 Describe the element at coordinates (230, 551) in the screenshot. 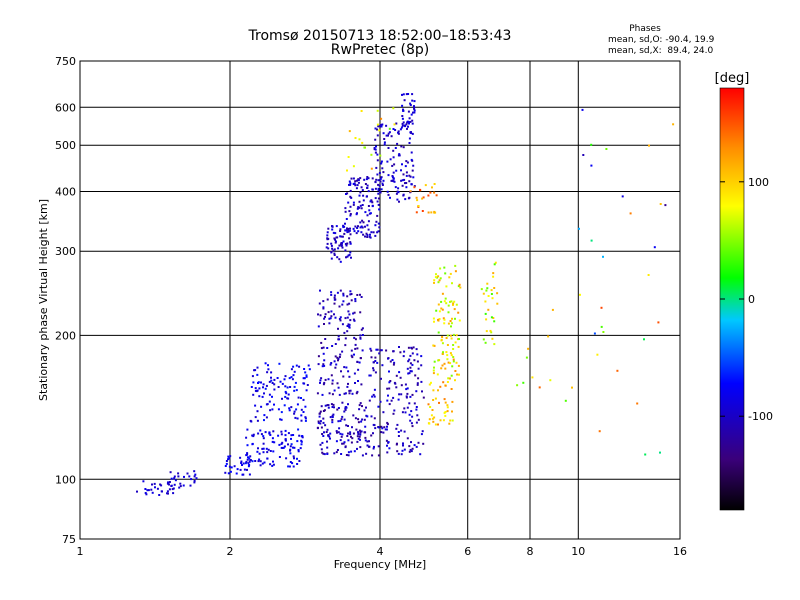

I see `x-tick-label: 2` at that location.